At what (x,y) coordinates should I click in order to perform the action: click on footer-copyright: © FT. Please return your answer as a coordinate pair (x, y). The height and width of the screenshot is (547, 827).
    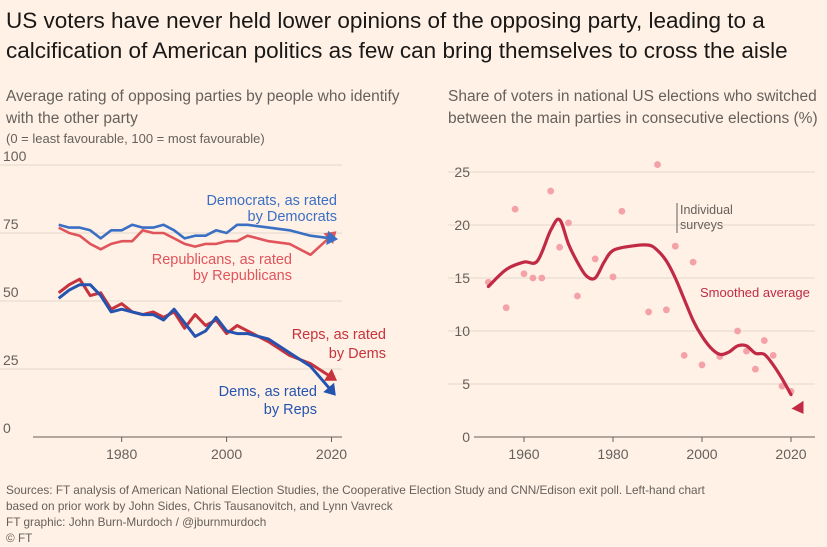
    Looking at the image, I should click on (19, 538).